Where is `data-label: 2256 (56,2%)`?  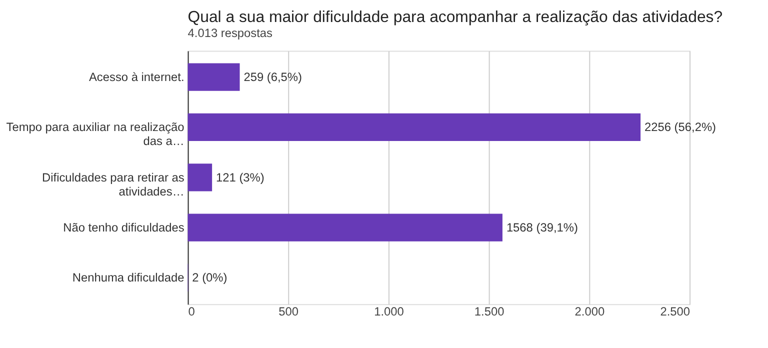
data-label: 2256 (56,2%) is located at coordinates (680, 127).